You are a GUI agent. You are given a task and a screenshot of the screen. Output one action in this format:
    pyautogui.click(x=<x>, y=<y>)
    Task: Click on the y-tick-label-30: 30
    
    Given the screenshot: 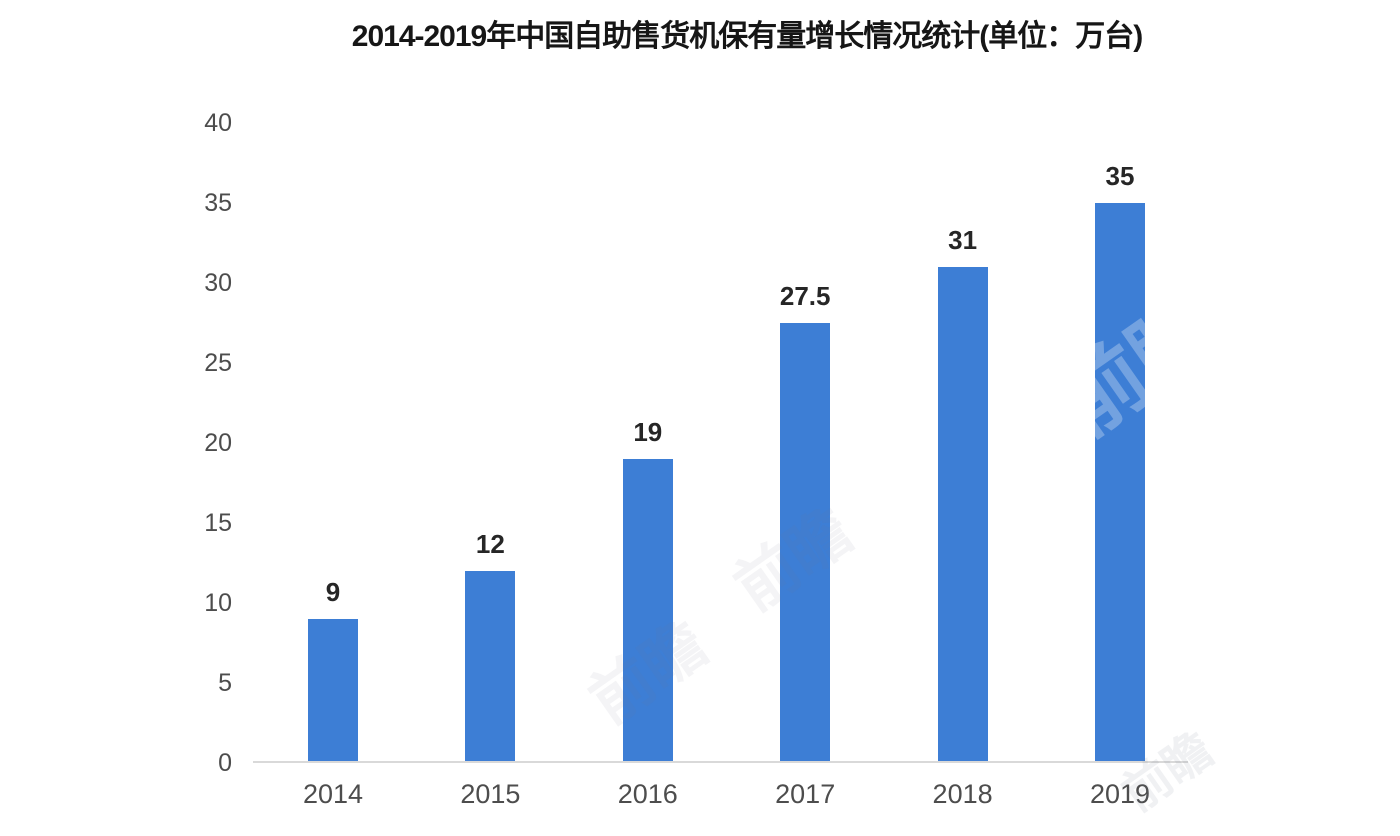 What is the action you would take?
    pyautogui.click(x=218, y=283)
    